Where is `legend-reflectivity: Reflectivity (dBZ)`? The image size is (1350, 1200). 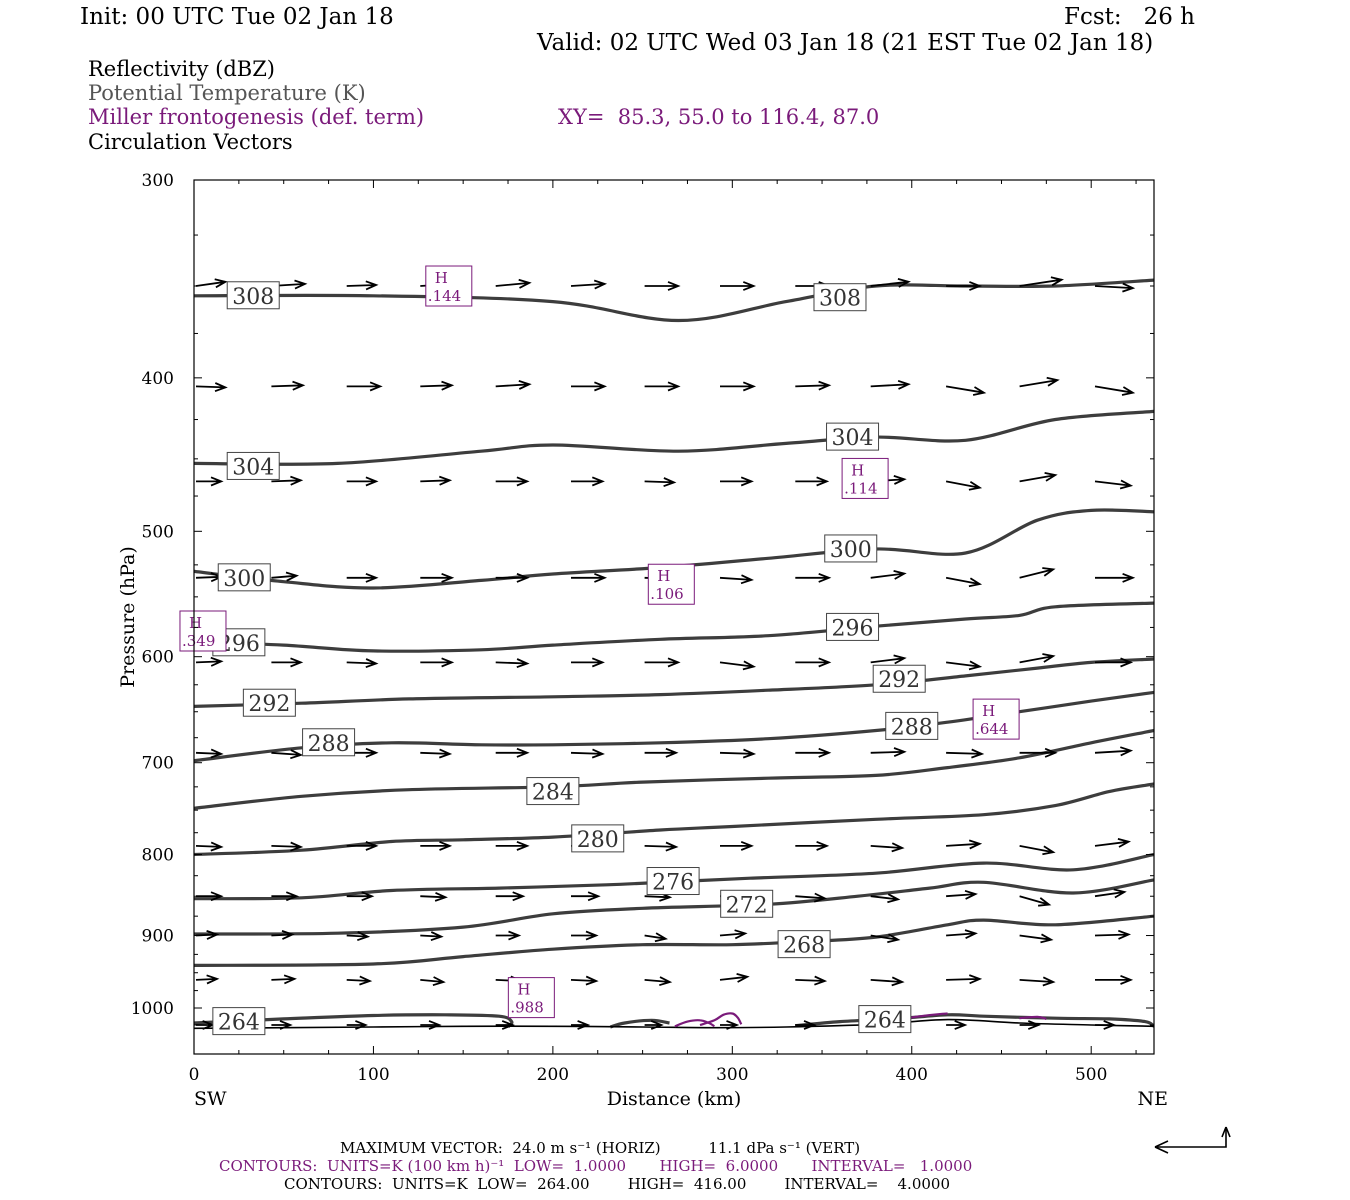 legend-reflectivity: Reflectivity (dBZ) is located at coordinates (182, 69).